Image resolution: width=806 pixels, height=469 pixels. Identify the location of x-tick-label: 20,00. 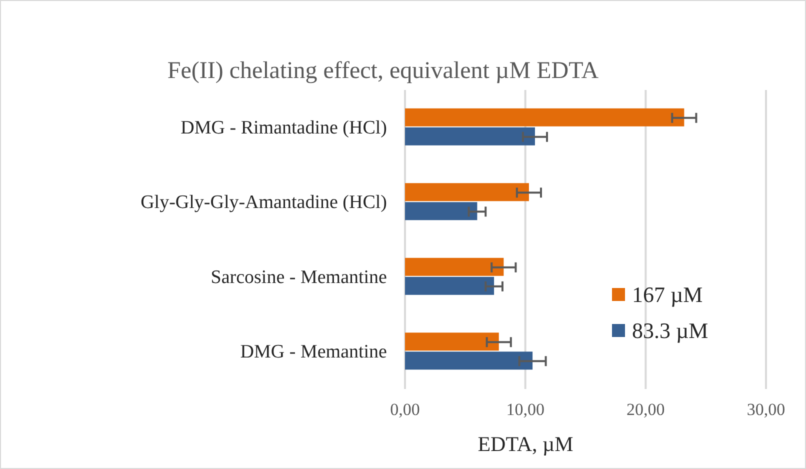
(645, 409).